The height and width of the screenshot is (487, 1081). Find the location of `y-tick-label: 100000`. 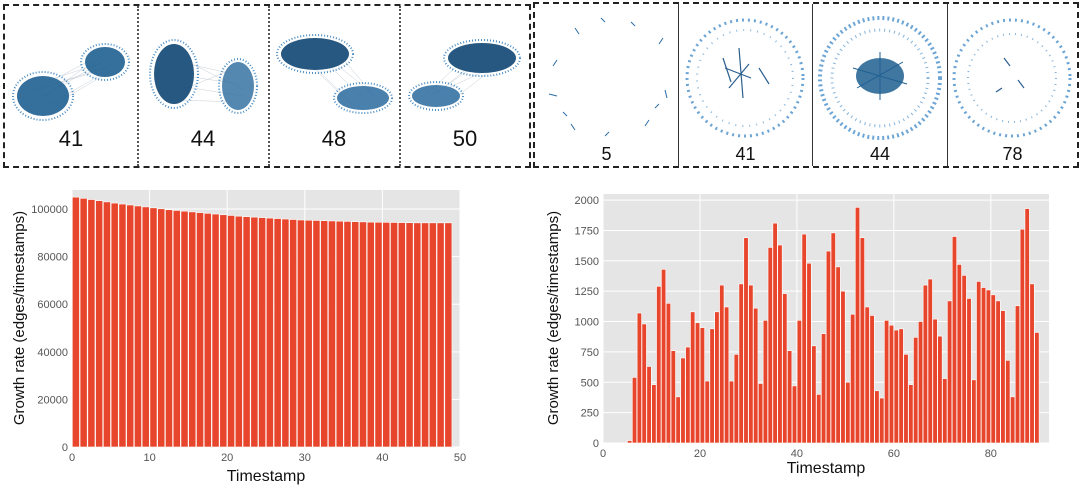

y-tick-label: 100000 is located at coordinates (49, 210).